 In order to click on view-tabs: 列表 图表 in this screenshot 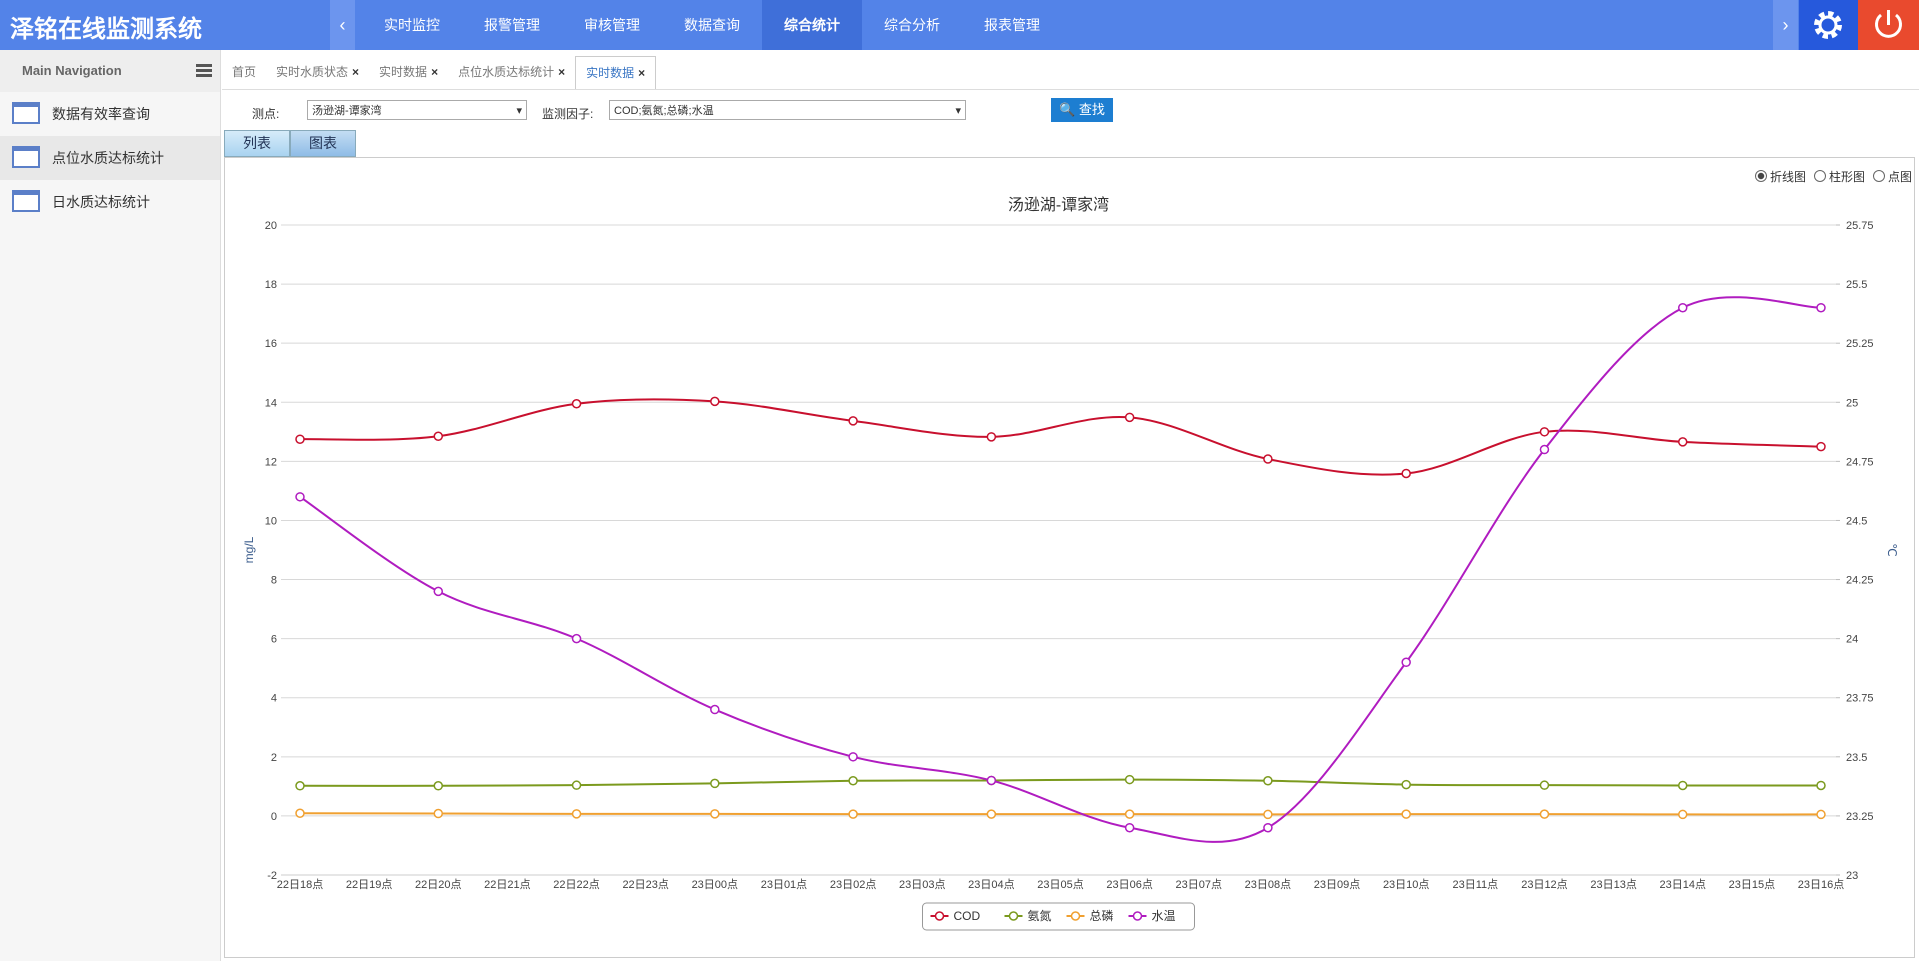, I will do `click(290, 143)`.